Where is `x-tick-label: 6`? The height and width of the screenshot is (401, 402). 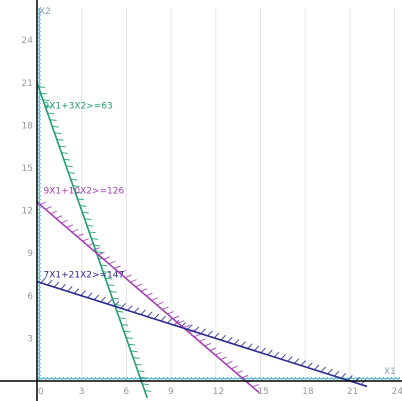
x-tick-label: 6 is located at coordinates (126, 392).